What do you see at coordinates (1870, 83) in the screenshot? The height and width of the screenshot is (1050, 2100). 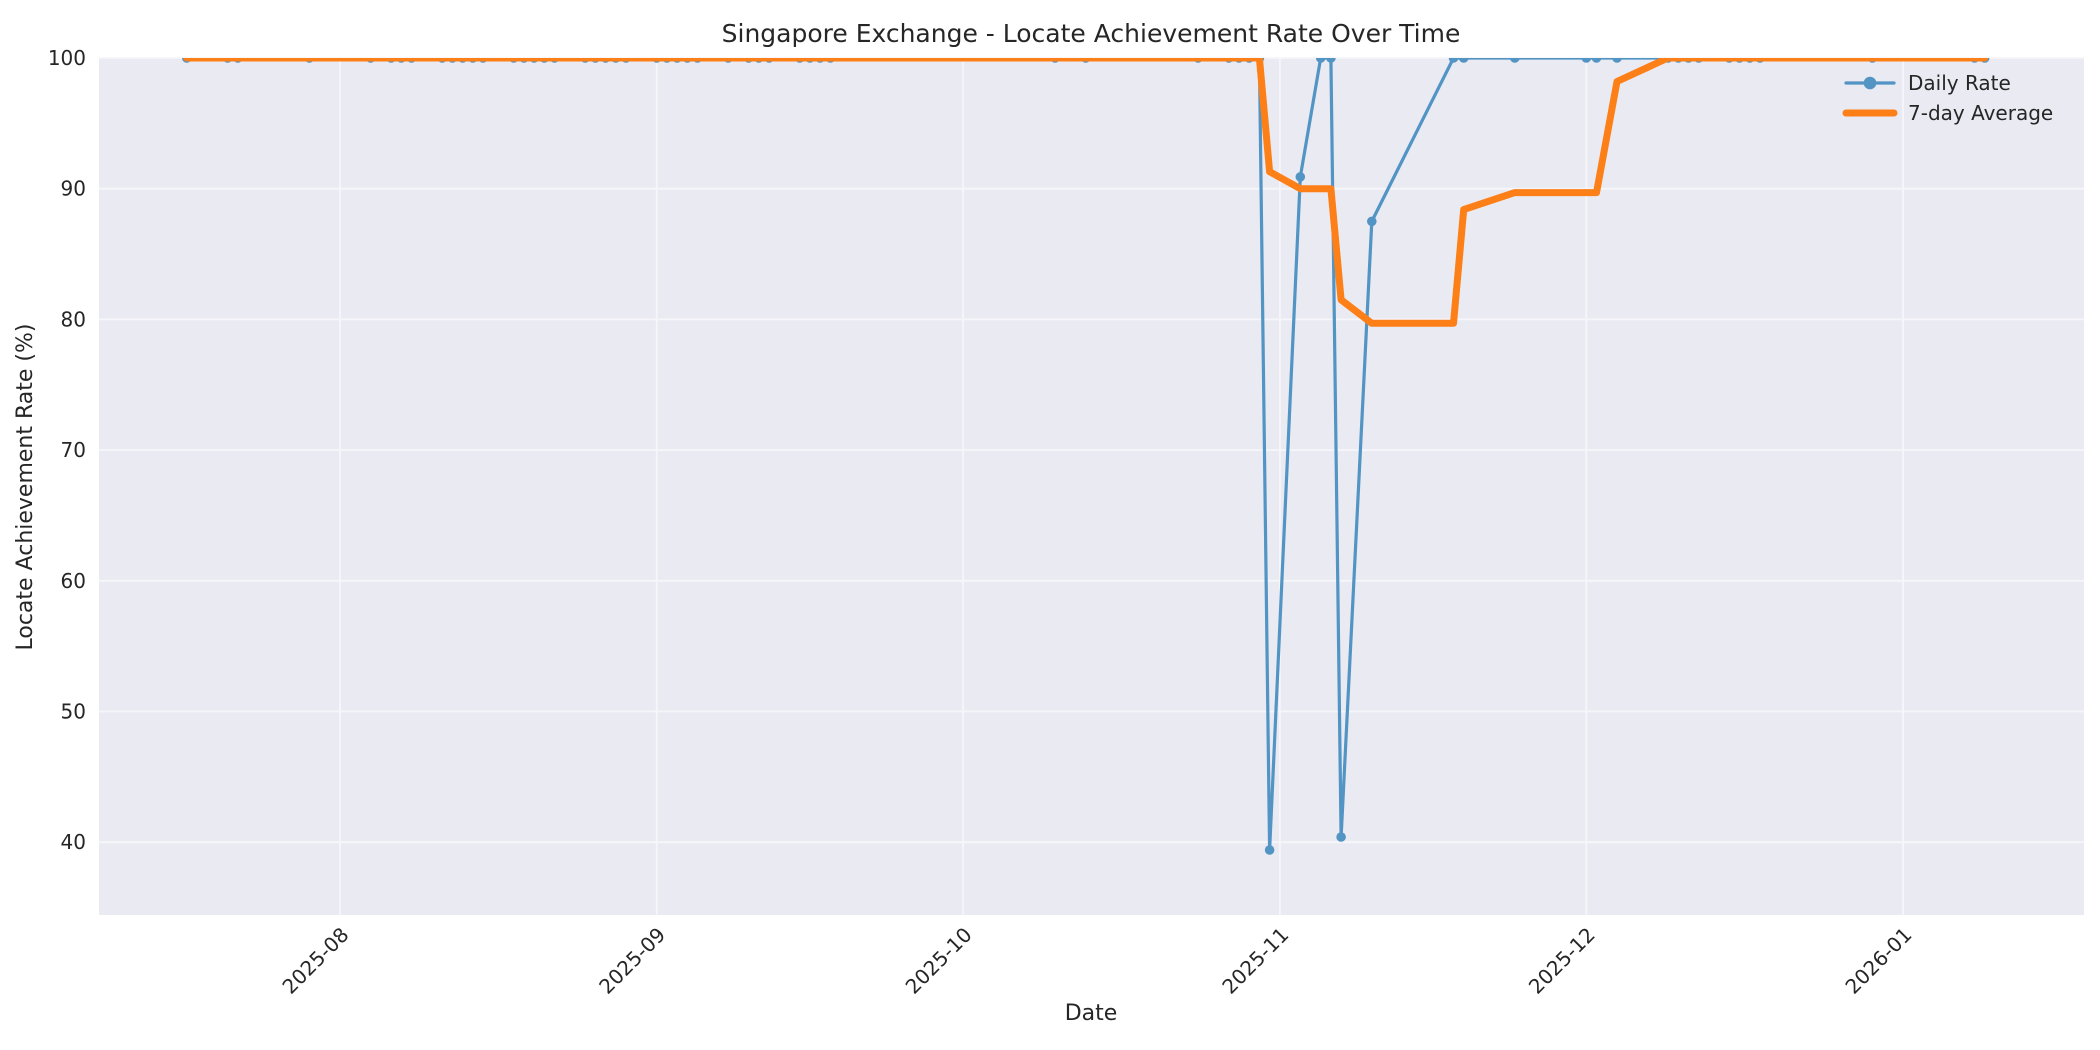 I see `legend-marker` at bounding box center [1870, 83].